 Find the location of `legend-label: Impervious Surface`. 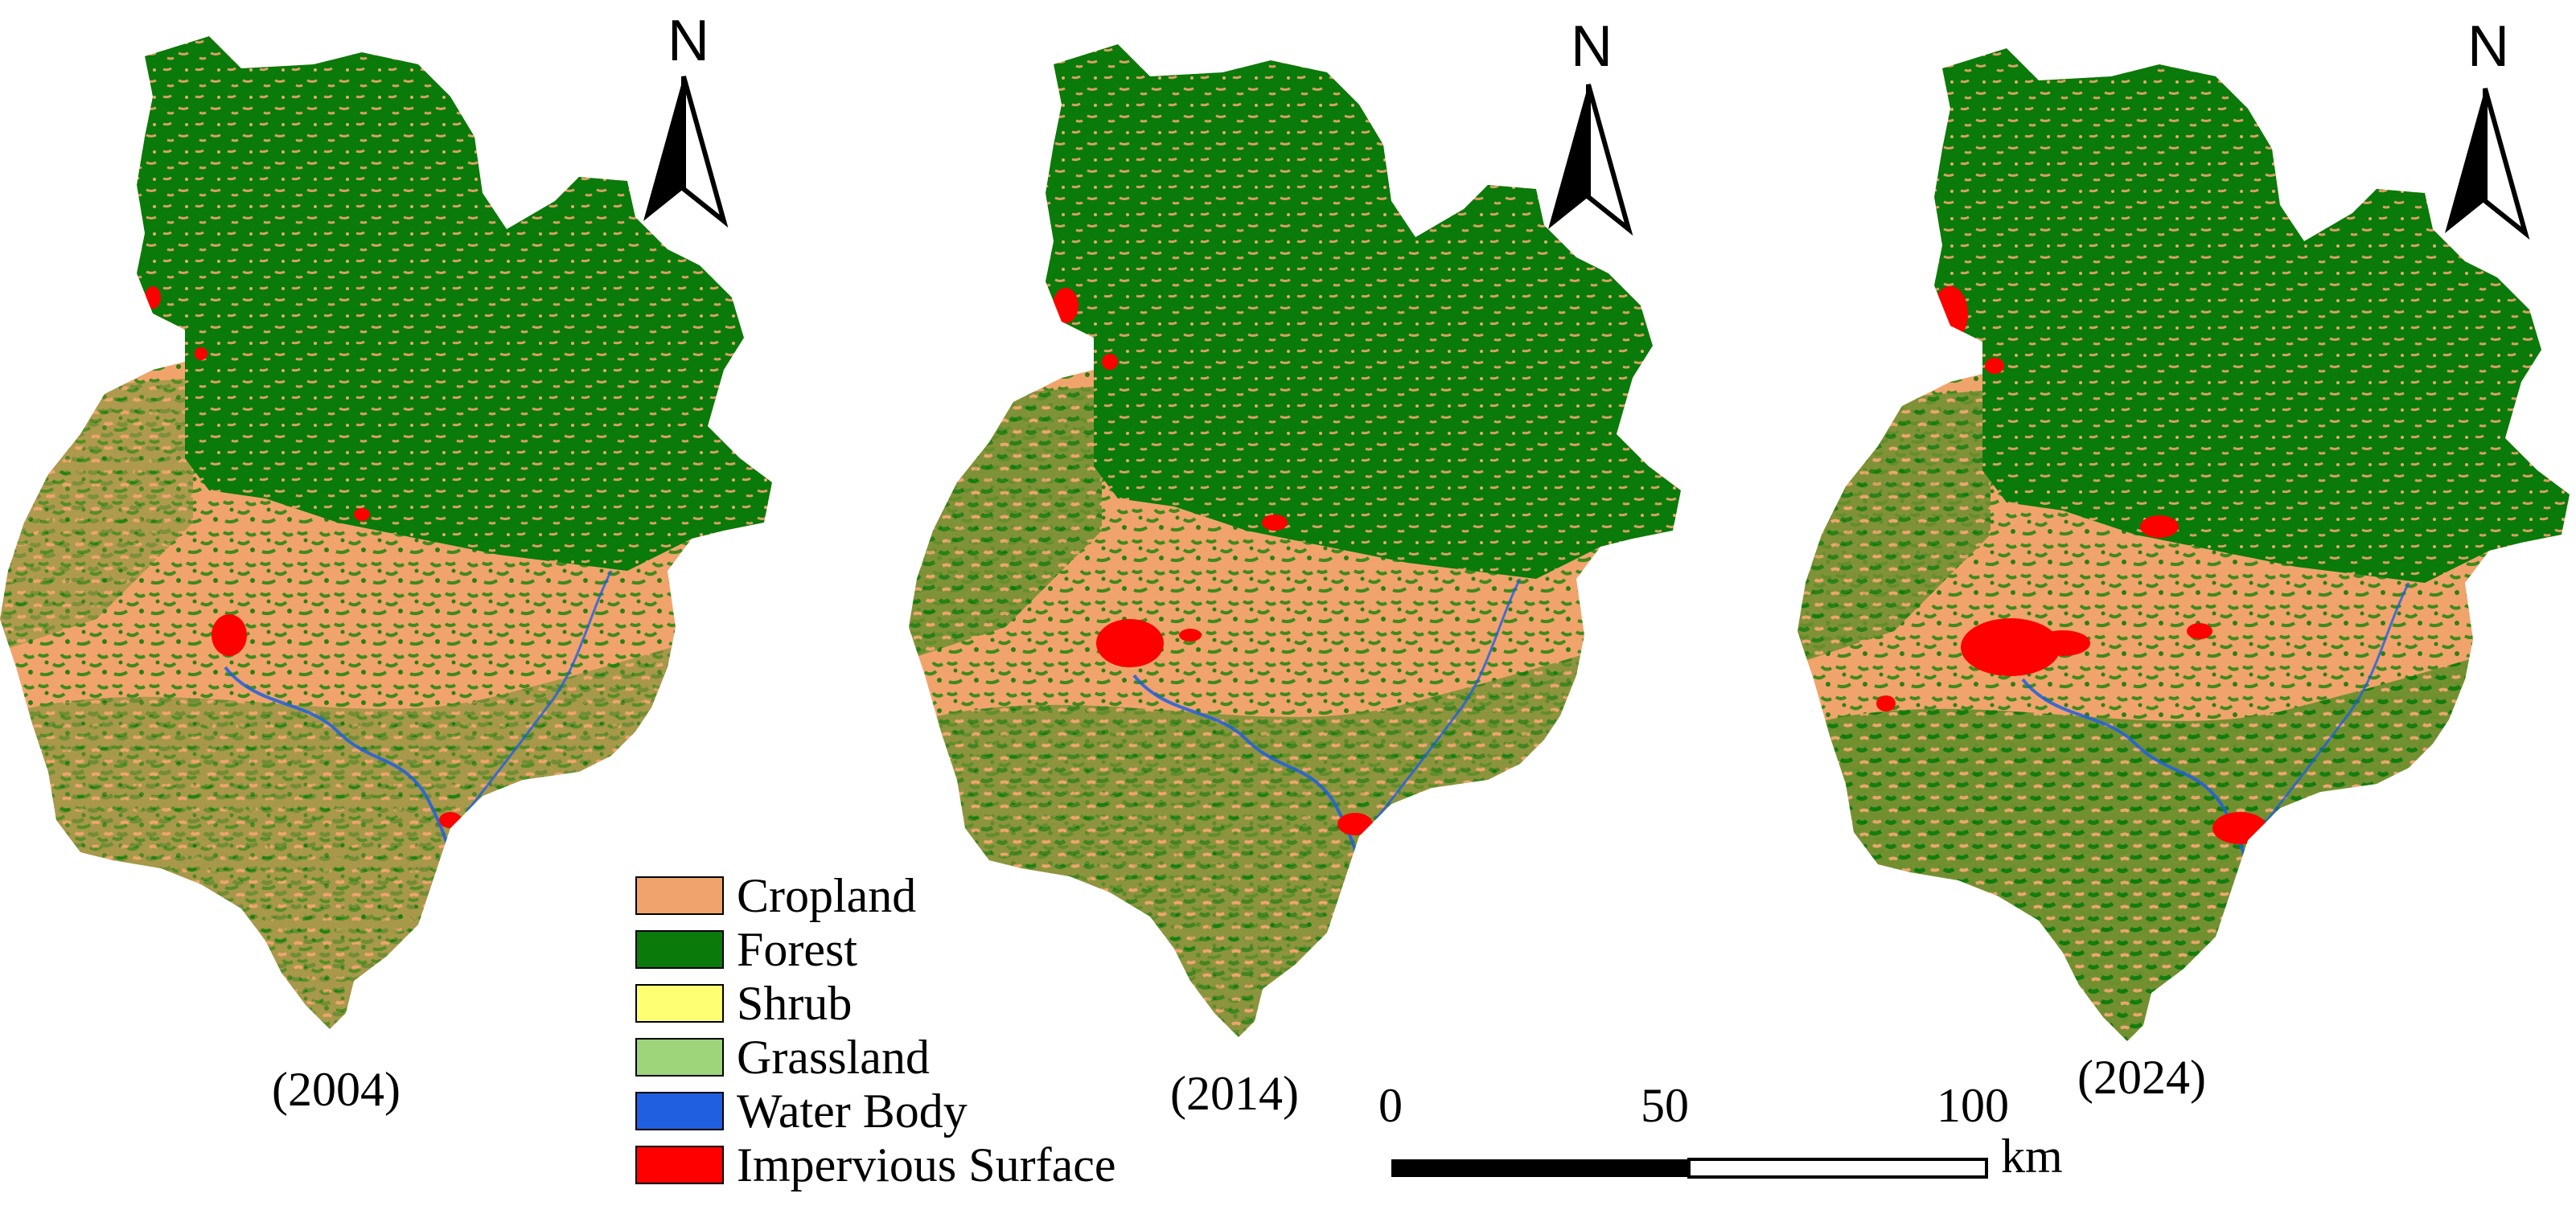

legend-label: Impervious Surface is located at coordinates (926, 1164).